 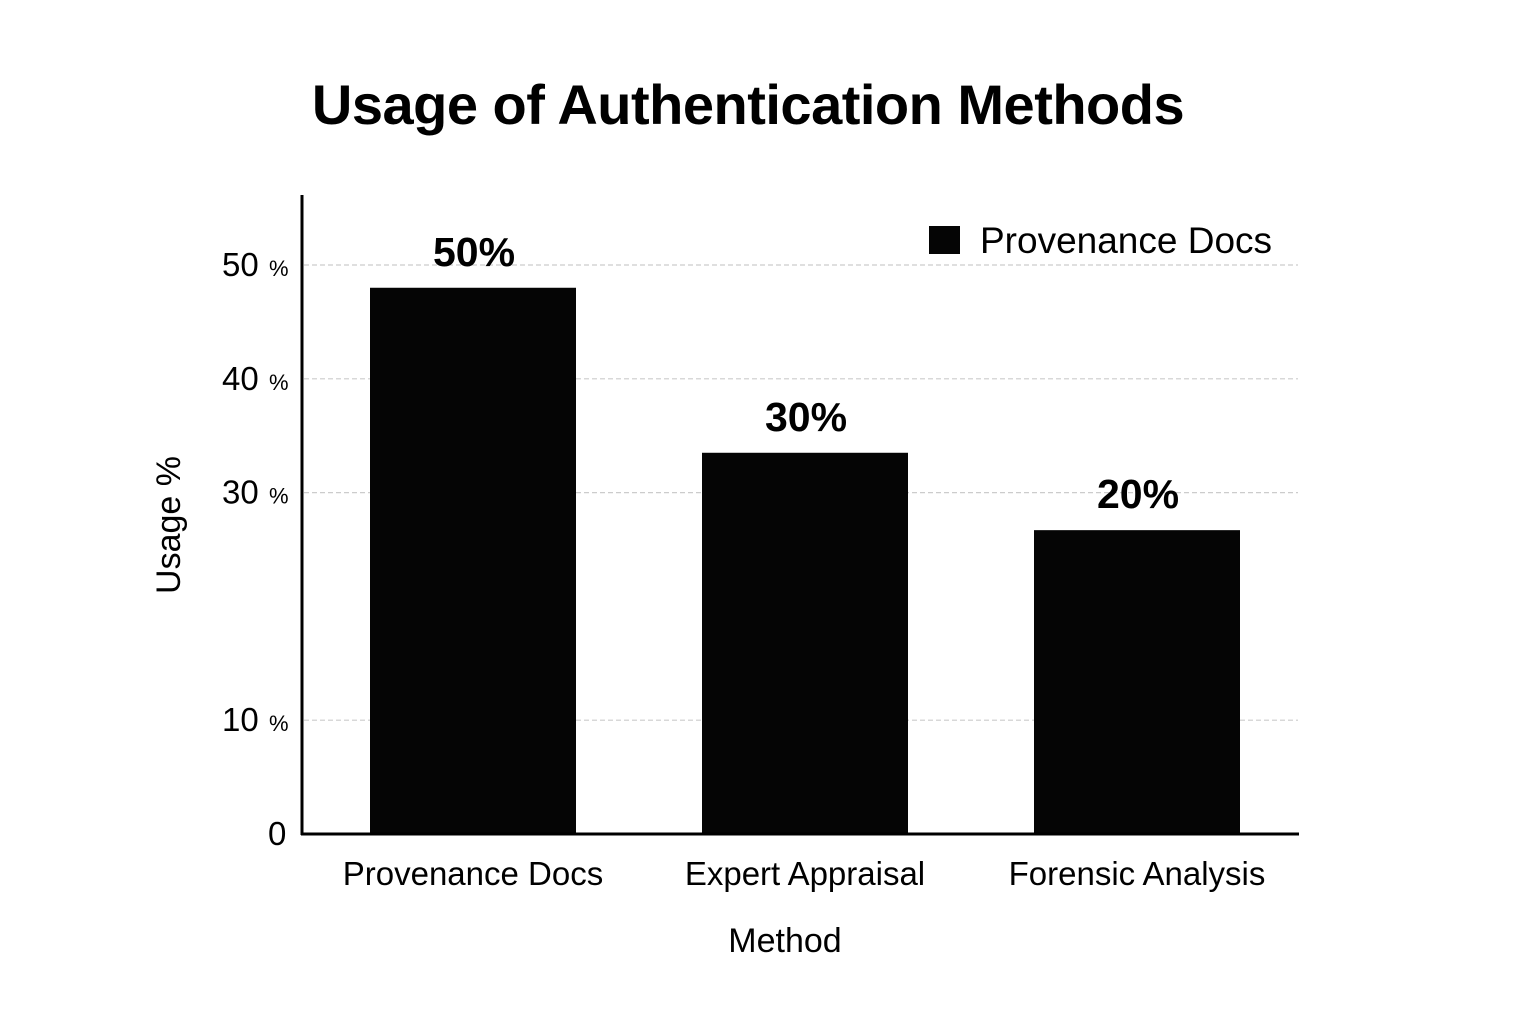 What do you see at coordinates (806, 373) in the screenshot?
I see `data-labels: 50% 30% 20%` at bounding box center [806, 373].